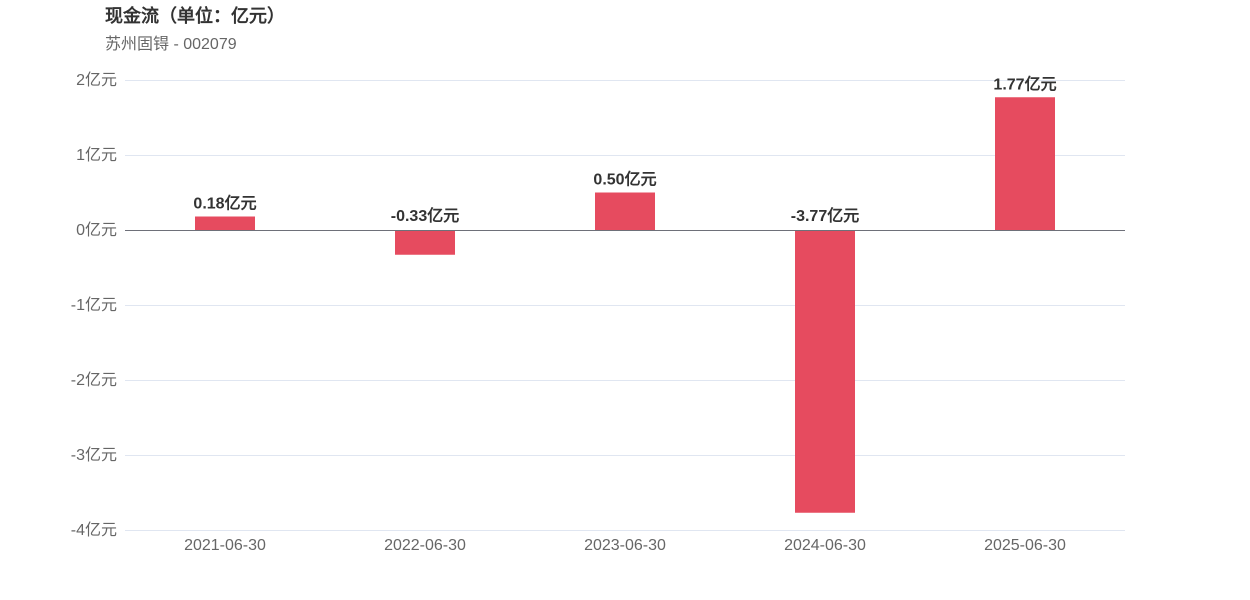  What do you see at coordinates (825, 215) in the screenshot?
I see `data-label: -3.77亿元` at bounding box center [825, 215].